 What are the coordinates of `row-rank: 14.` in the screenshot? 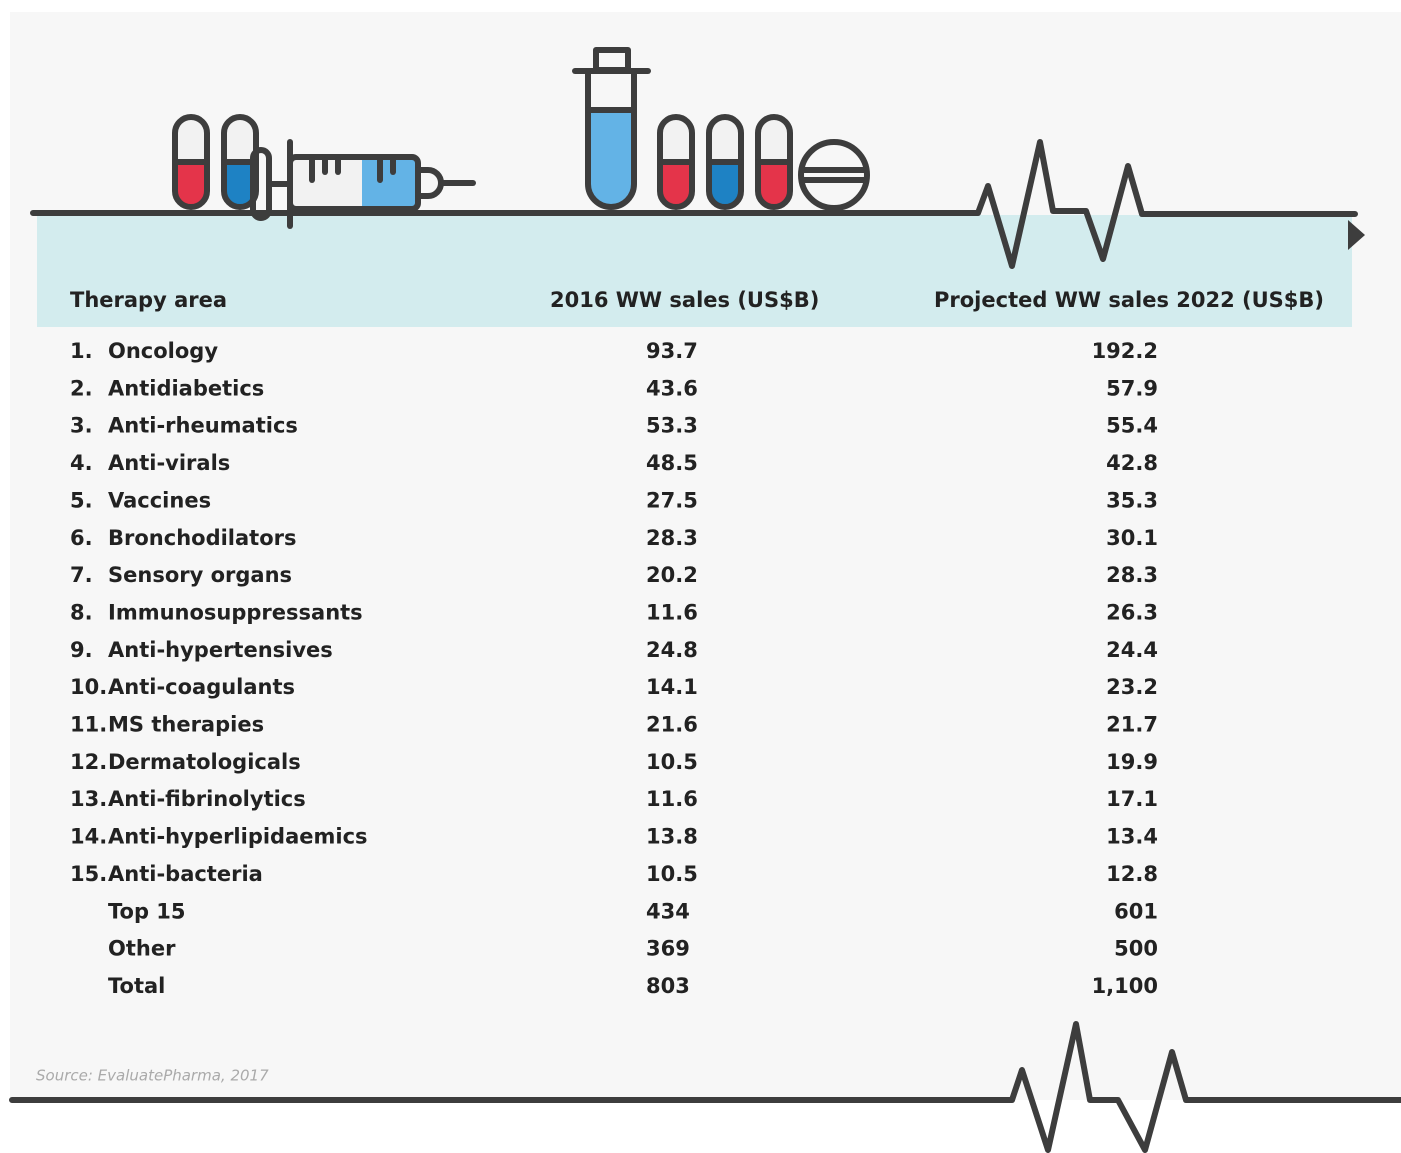 It's located at (88, 837).